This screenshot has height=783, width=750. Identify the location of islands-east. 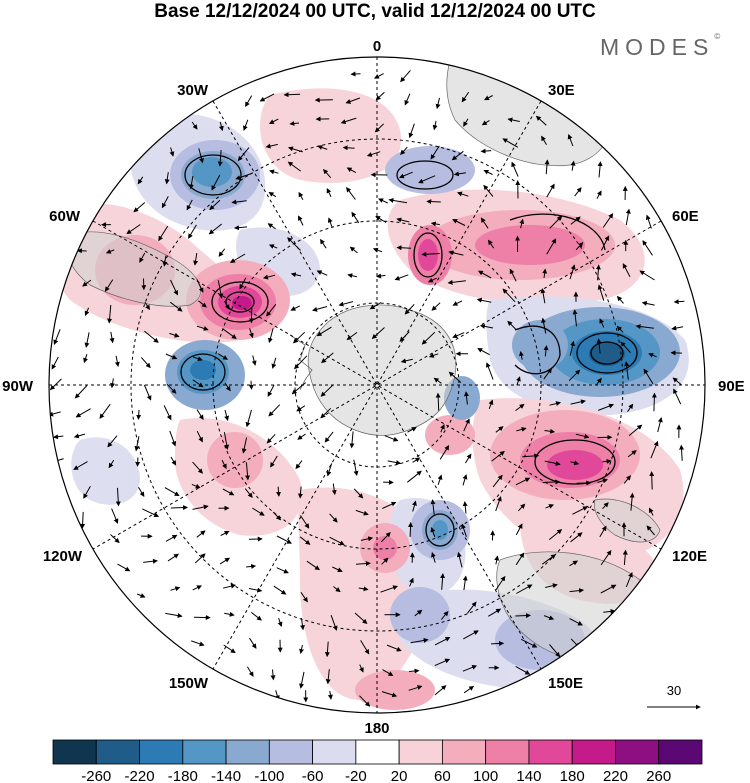
(627, 520).